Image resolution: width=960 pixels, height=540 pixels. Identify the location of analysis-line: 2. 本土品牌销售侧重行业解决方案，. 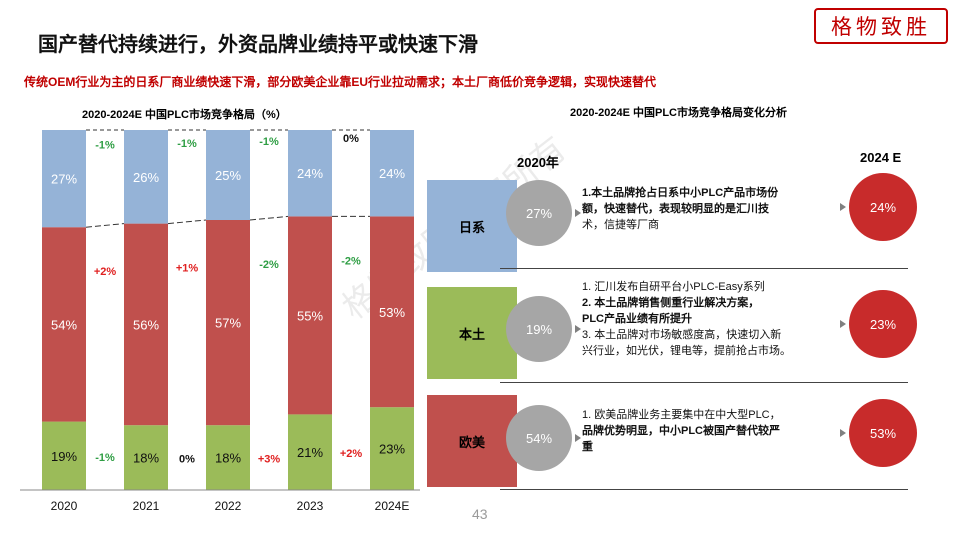
(671, 303).